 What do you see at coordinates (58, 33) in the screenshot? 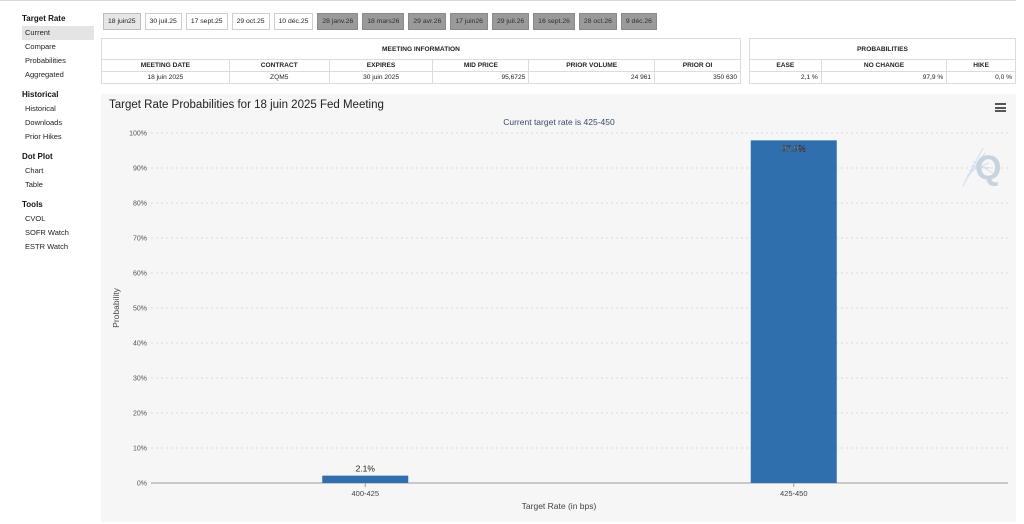
I see `sidebar-item-current: Current` at bounding box center [58, 33].